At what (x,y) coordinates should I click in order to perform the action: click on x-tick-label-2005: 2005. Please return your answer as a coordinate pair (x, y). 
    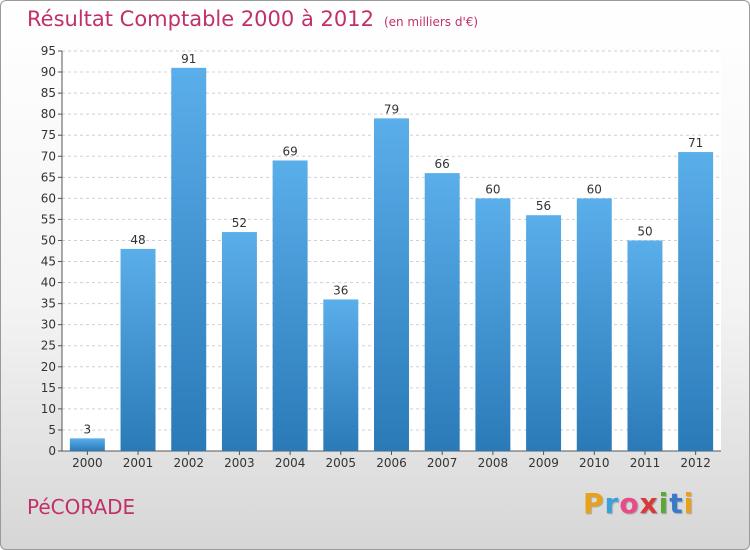
    Looking at the image, I should click on (341, 463).